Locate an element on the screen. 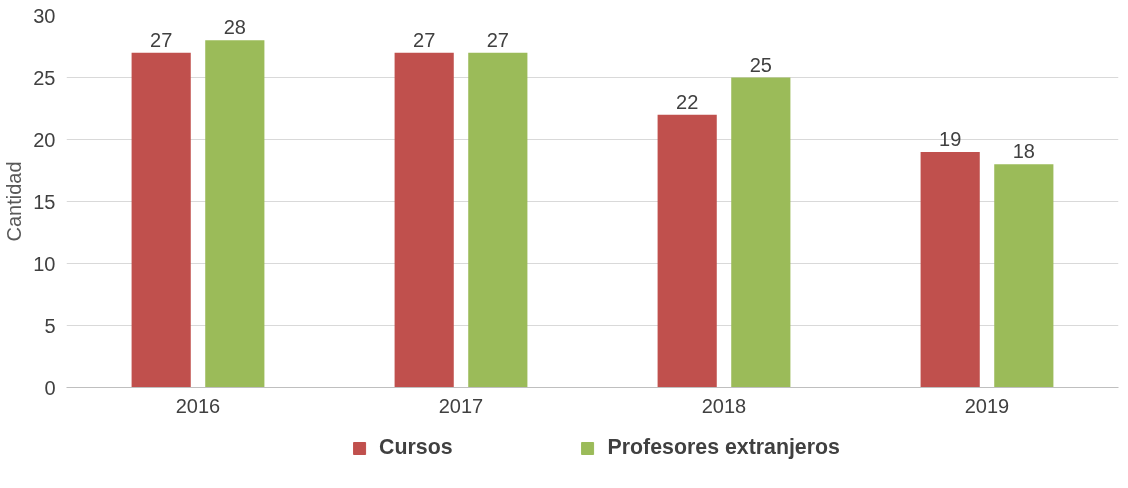 This screenshot has width=1128, height=488. data-label: 19 is located at coordinates (950, 138).